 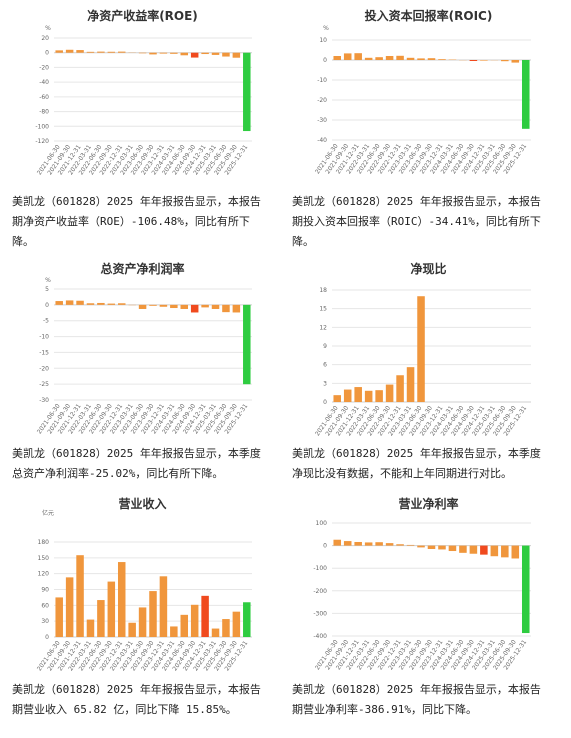 What do you see at coordinates (325, 346) in the screenshot?
I see `y-tick-label: 9` at bounding box center [325, 346].